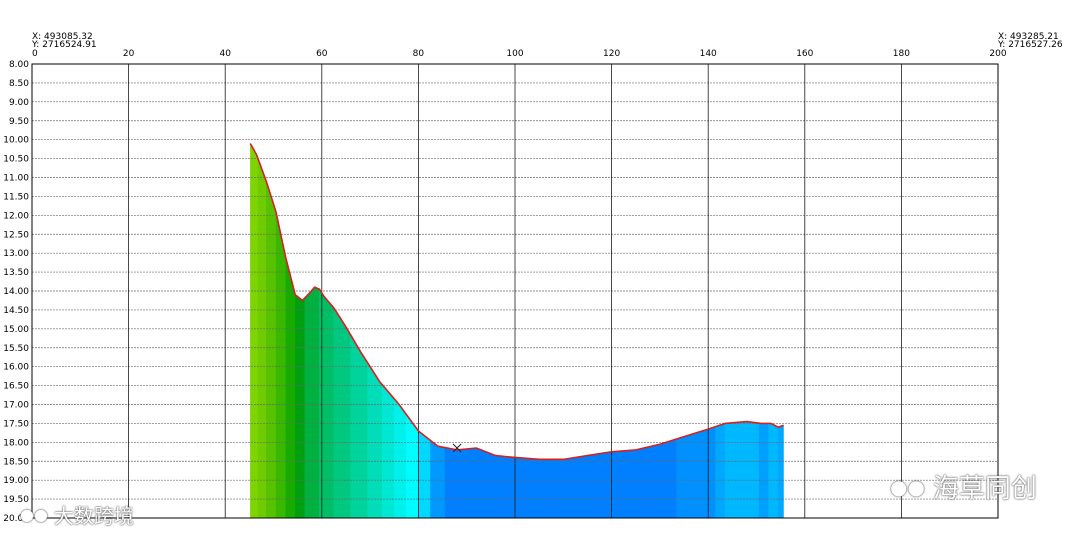  What do you see at coordinates (984, 489) in the screenshot?
I see `watermark-right-text: 海草同创` at bounding box center [984, 489].